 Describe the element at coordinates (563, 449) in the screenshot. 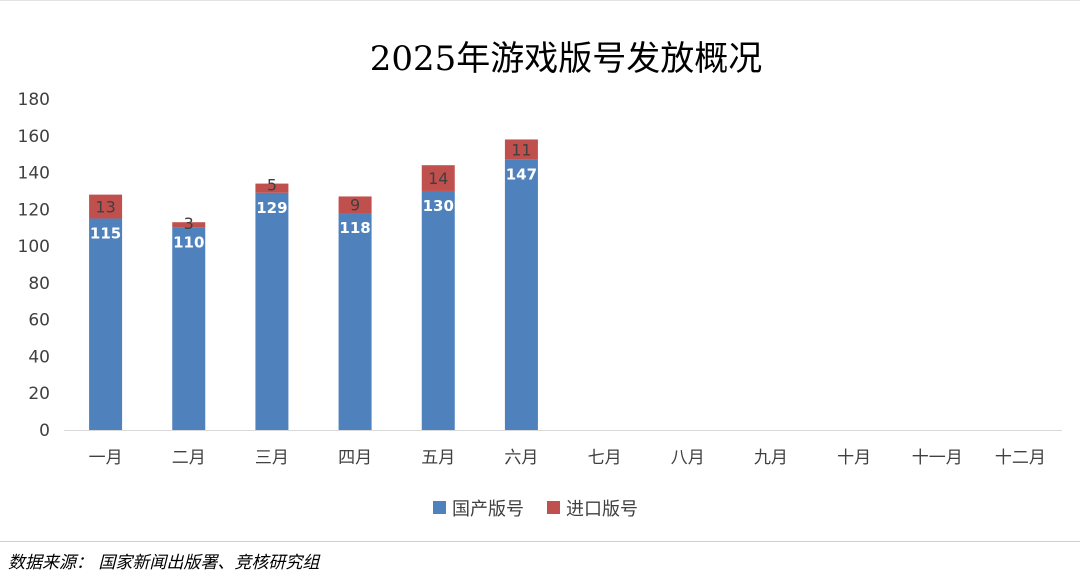

I see `x-axis: 一月 二月 三月 四月 五月 六月 七月 八月 九月 十月 十一月 十二月` at that location.